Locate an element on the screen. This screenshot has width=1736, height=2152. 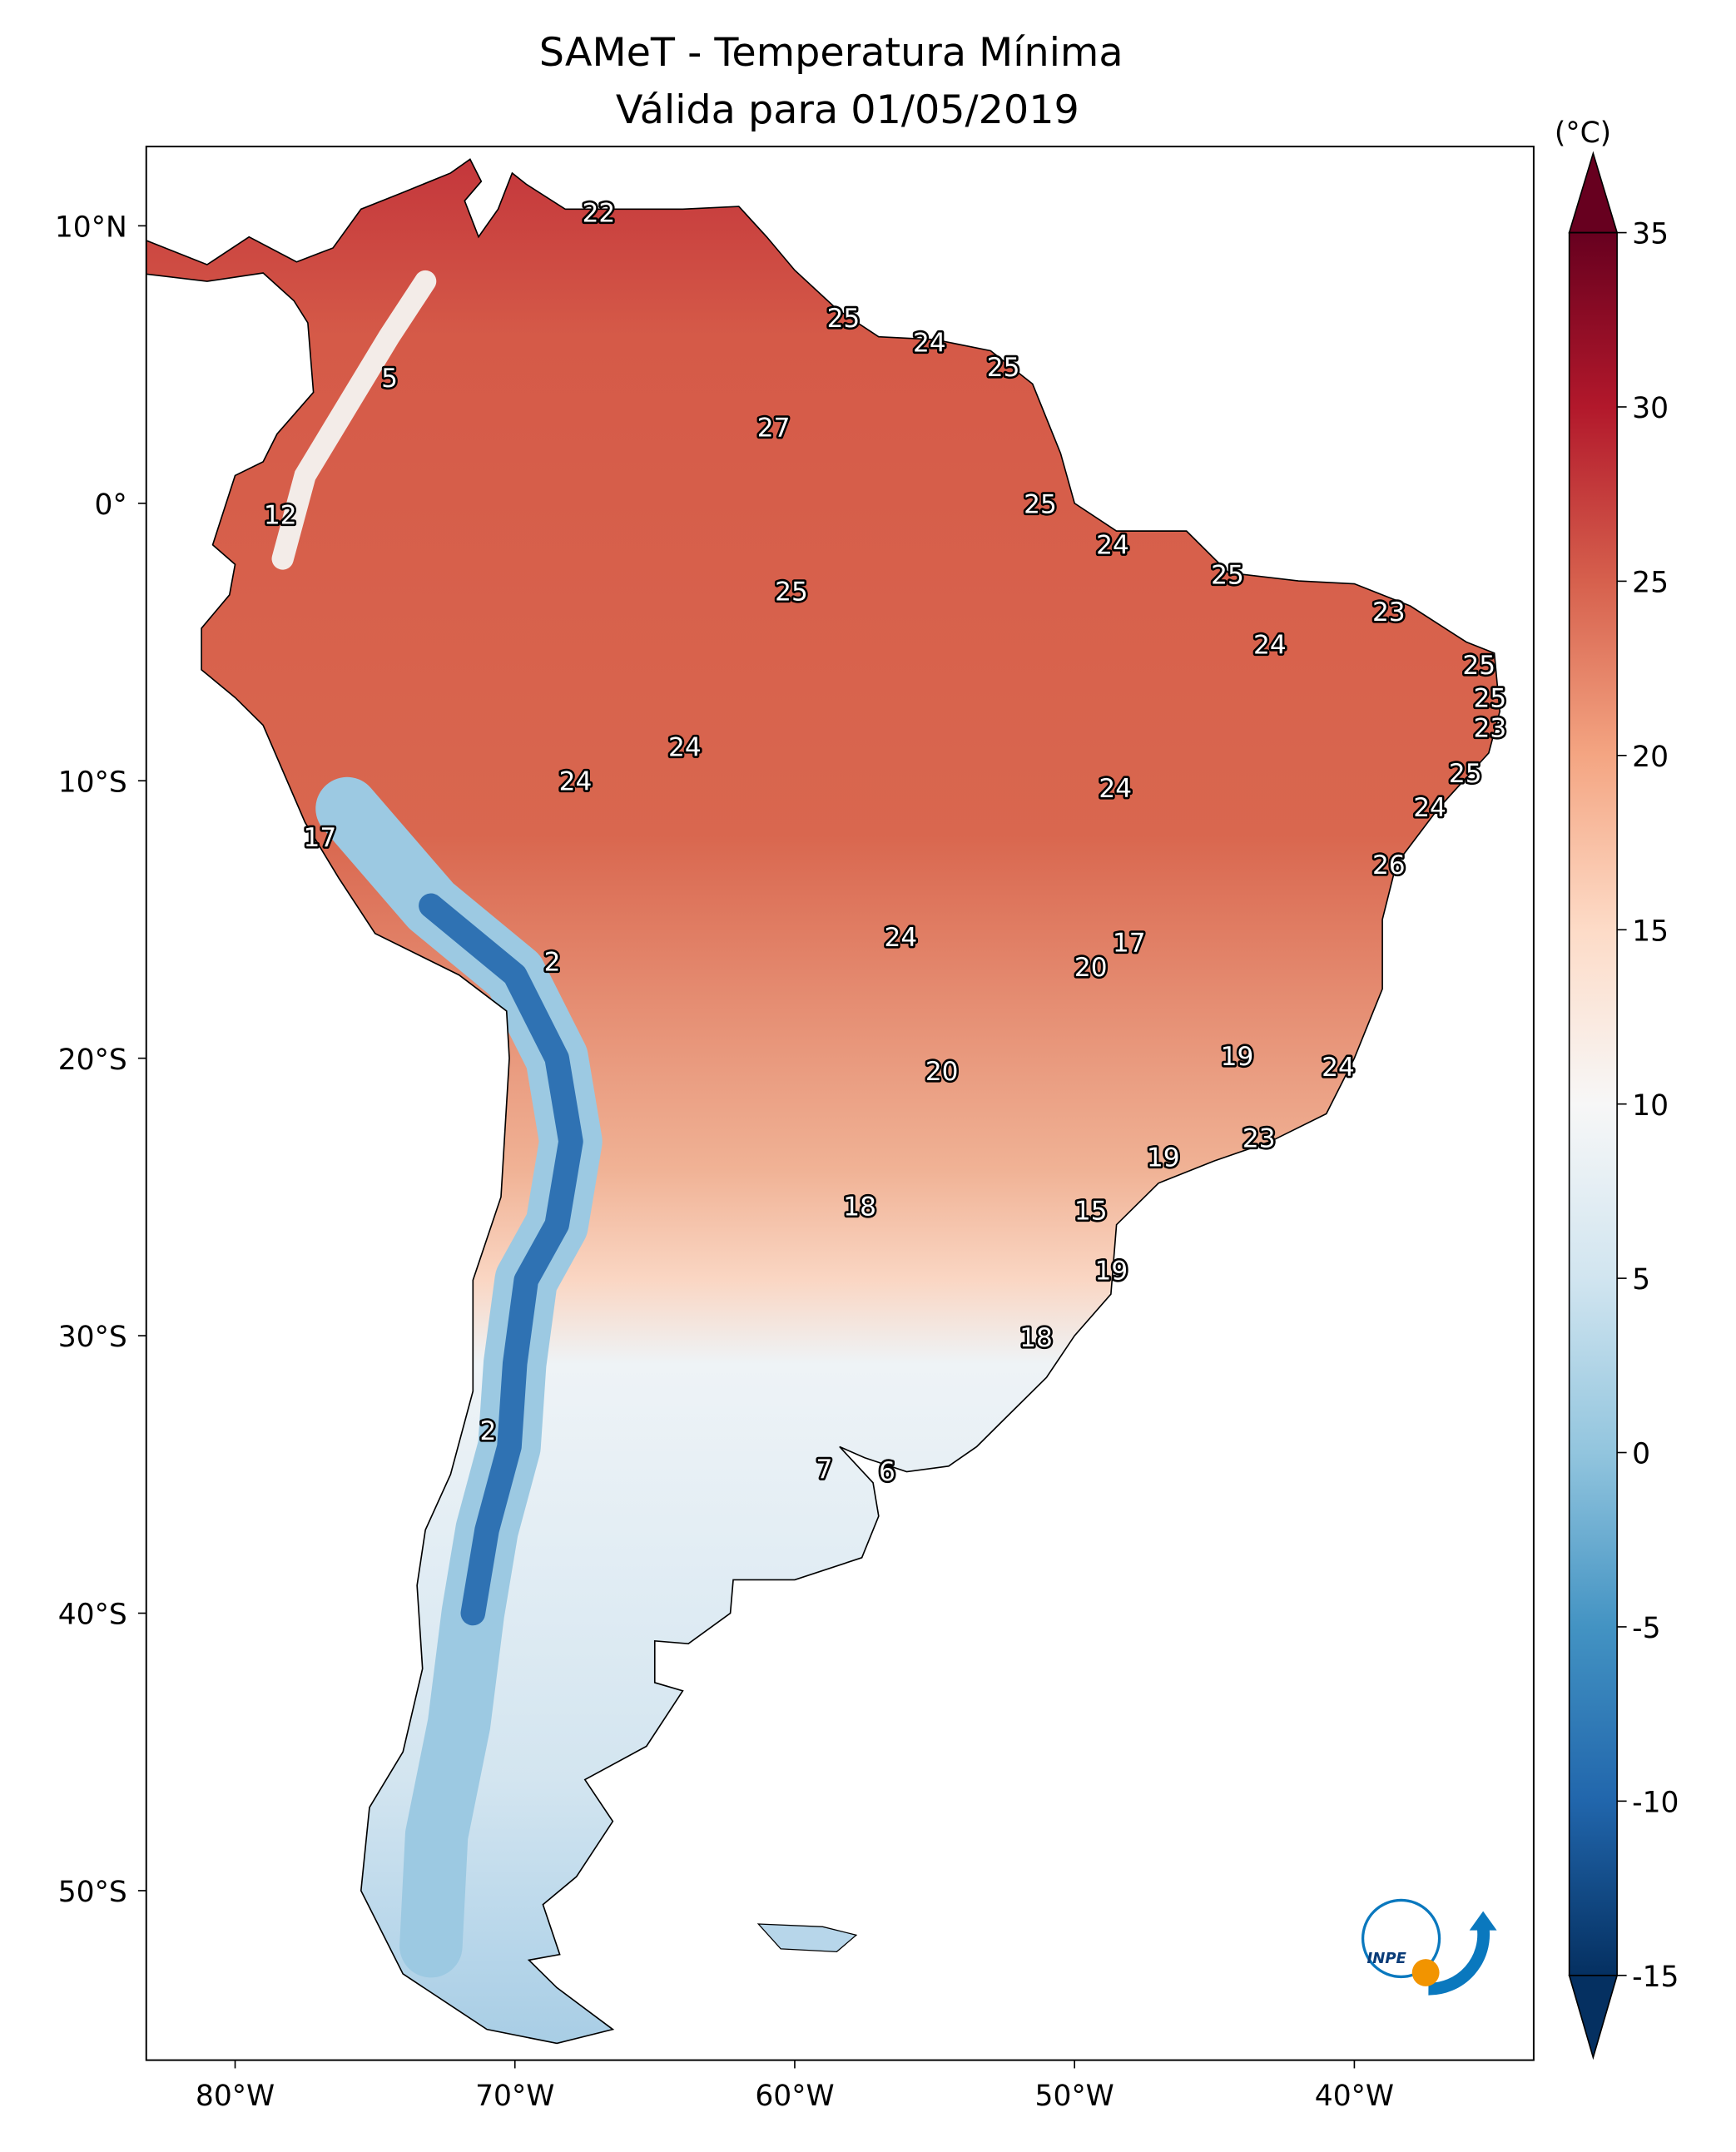
station-value-label: 7 is located at coordinates (824, 1470).